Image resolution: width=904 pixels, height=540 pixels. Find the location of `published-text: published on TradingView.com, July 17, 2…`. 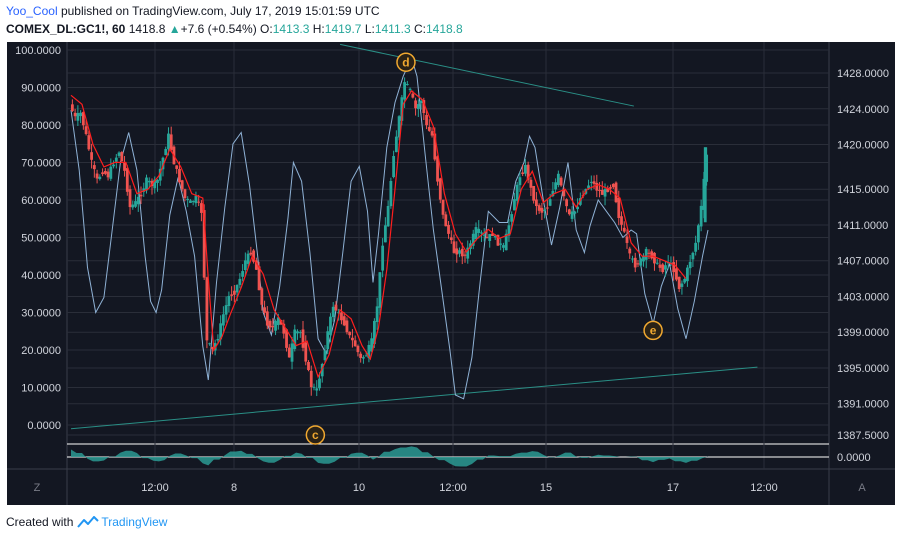

published-text: published on TradingView.com, July 17, 2… is located at coordinates (220, 11).